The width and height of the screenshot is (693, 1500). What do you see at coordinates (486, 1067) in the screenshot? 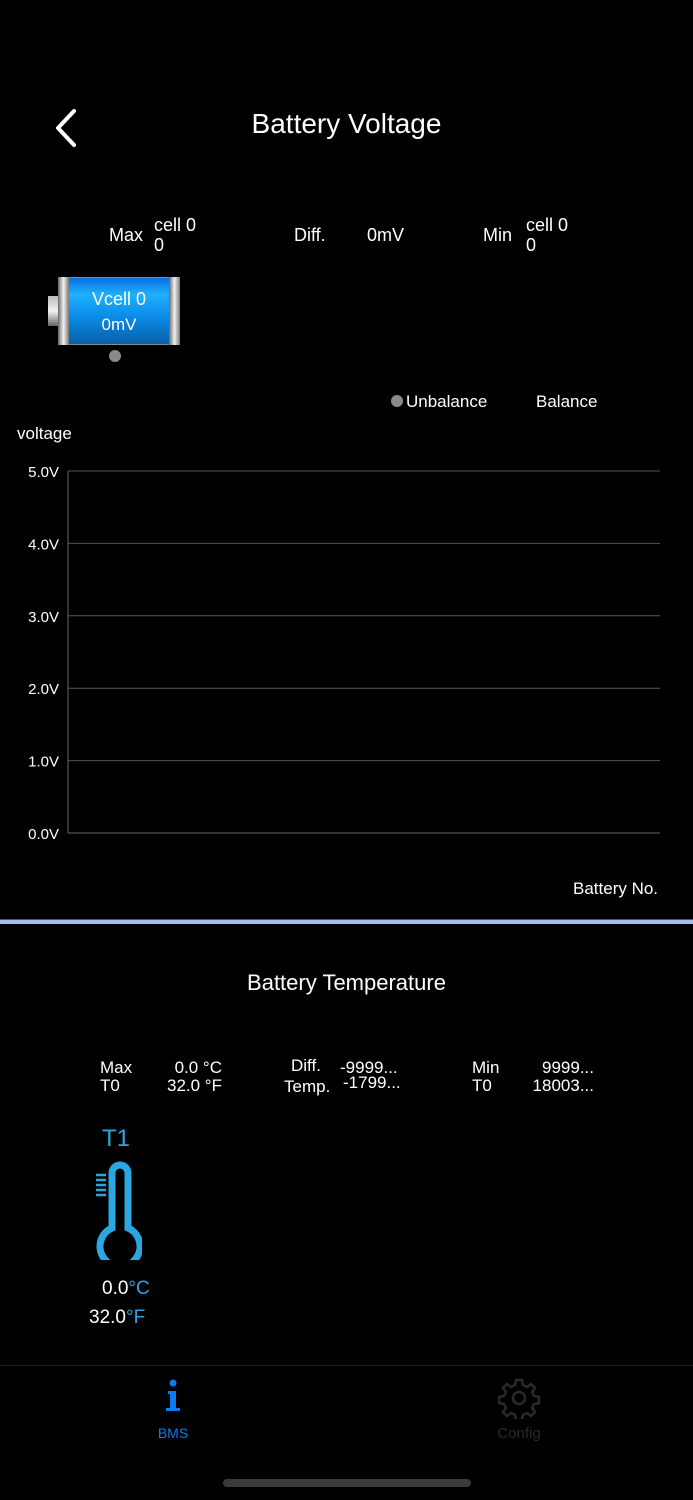
I see `temp-min-label: Min` at bounding box center [486, 1067].